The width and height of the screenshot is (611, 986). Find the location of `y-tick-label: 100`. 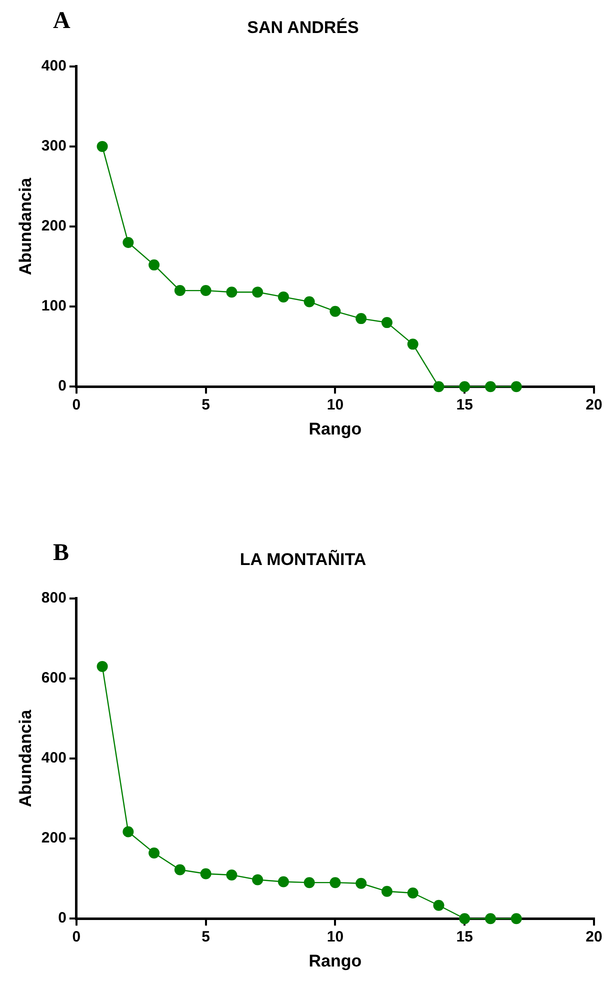

y-tick-label: 100 is located at coordinates (53, 306).